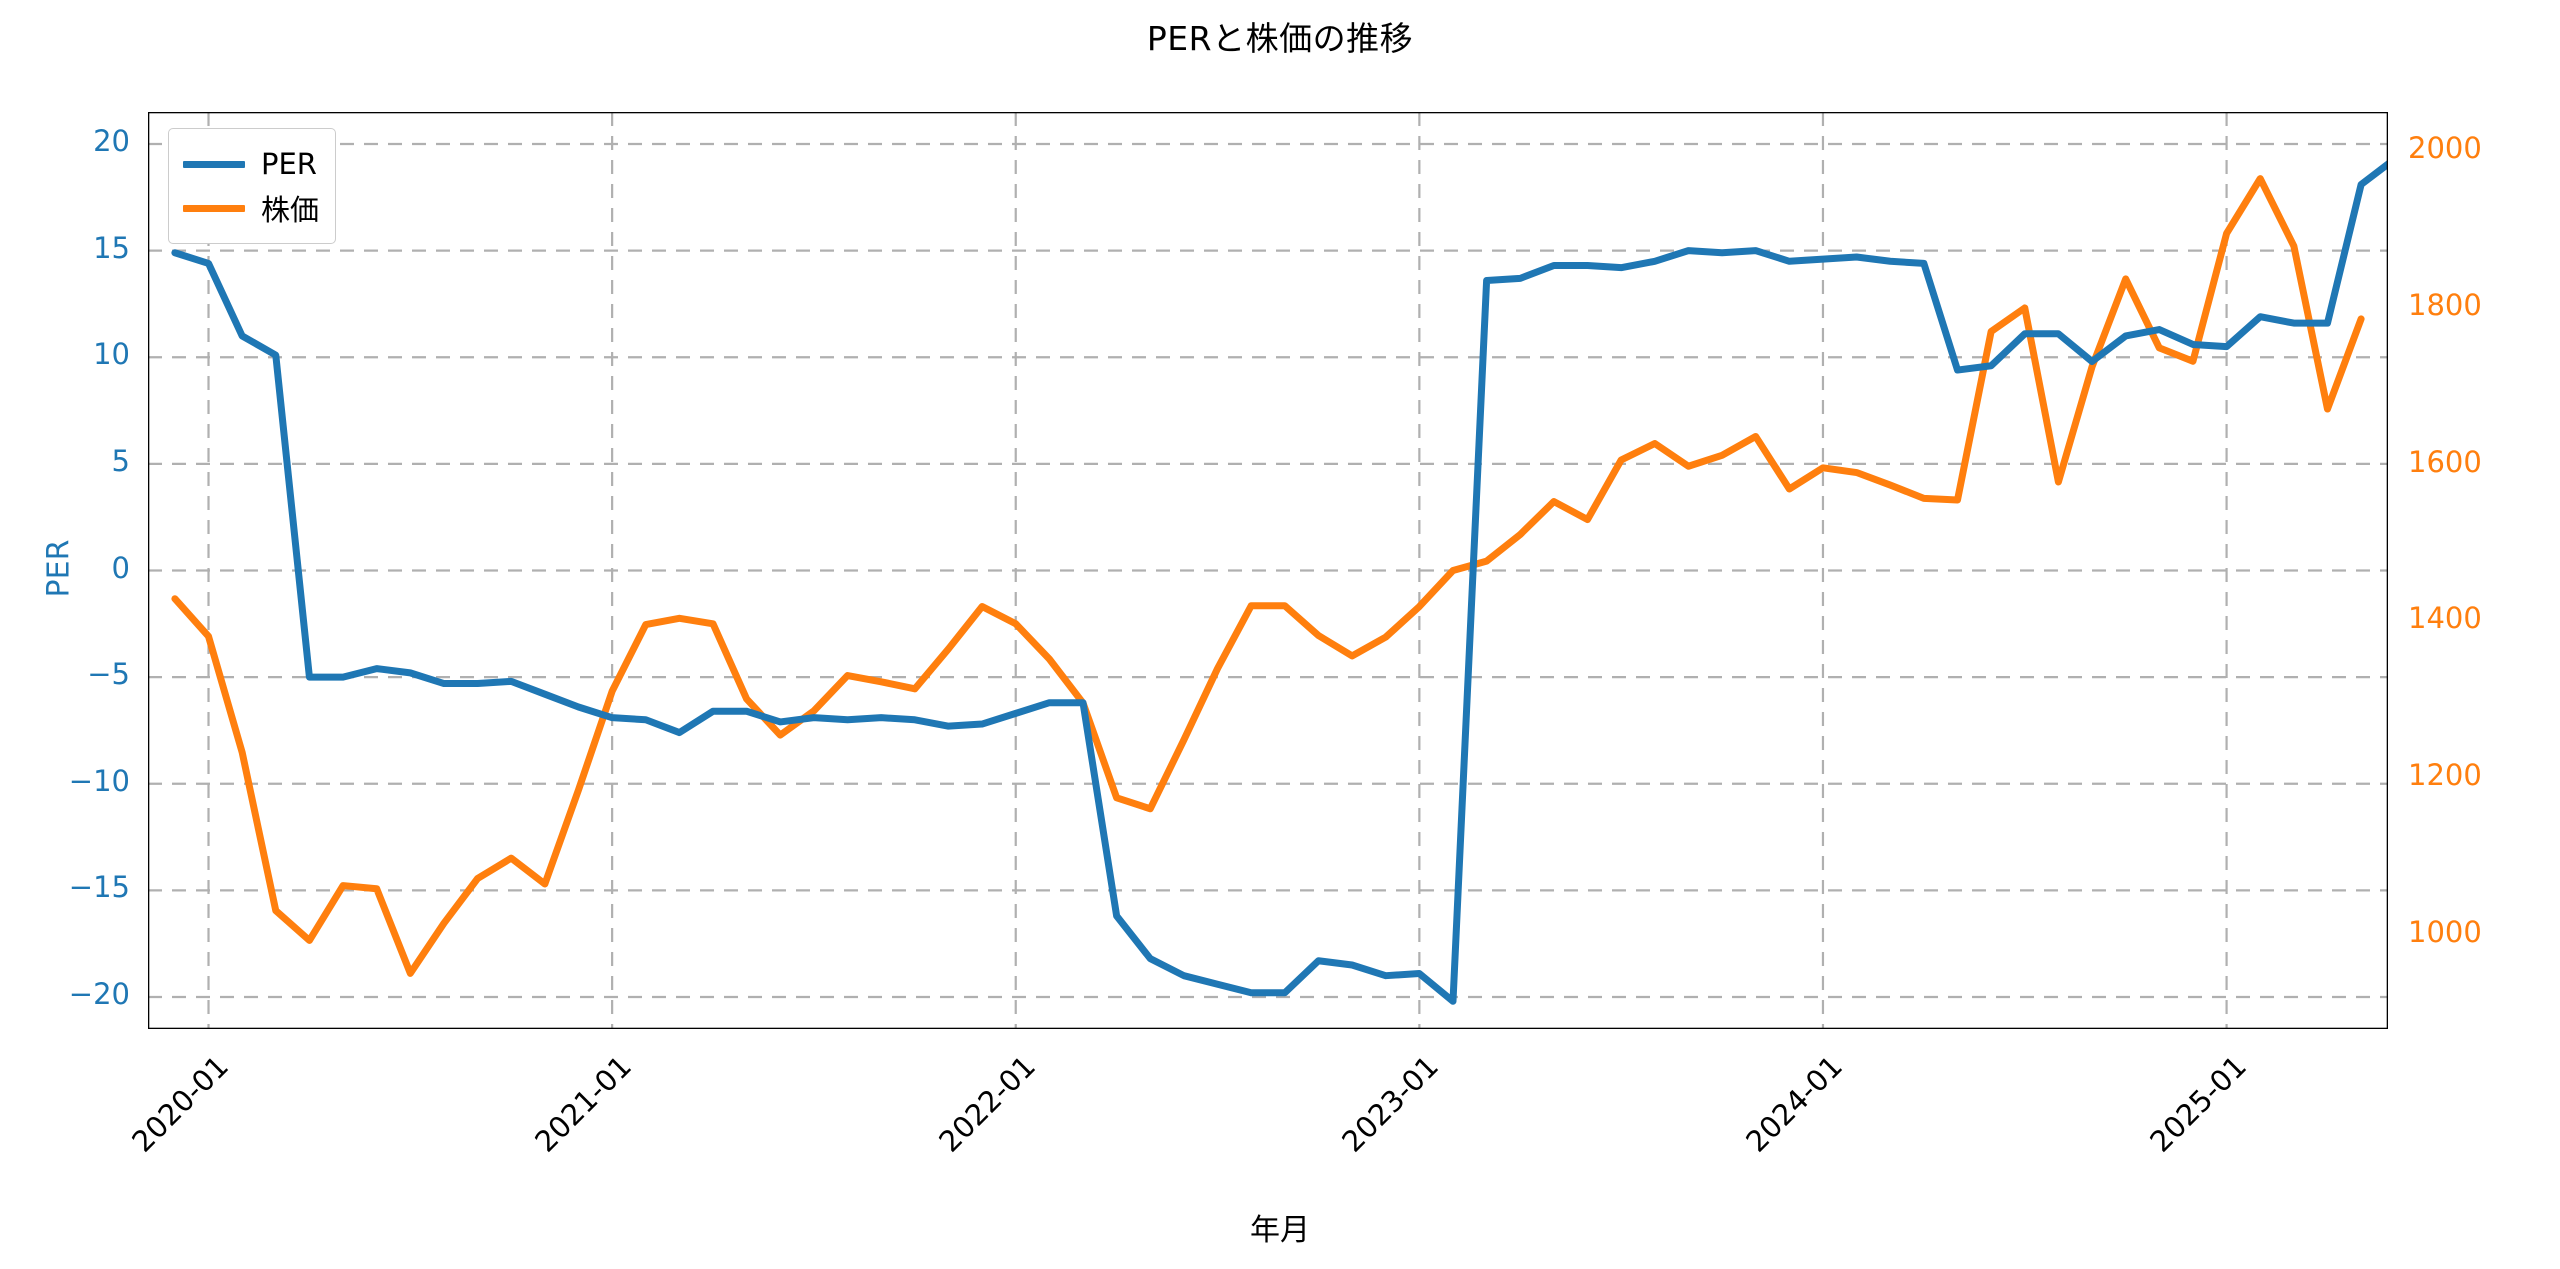  Describe the element at coordinates (1390, 1104) in the screenshot. I see `x-tick-3: 2023-01` at that location.